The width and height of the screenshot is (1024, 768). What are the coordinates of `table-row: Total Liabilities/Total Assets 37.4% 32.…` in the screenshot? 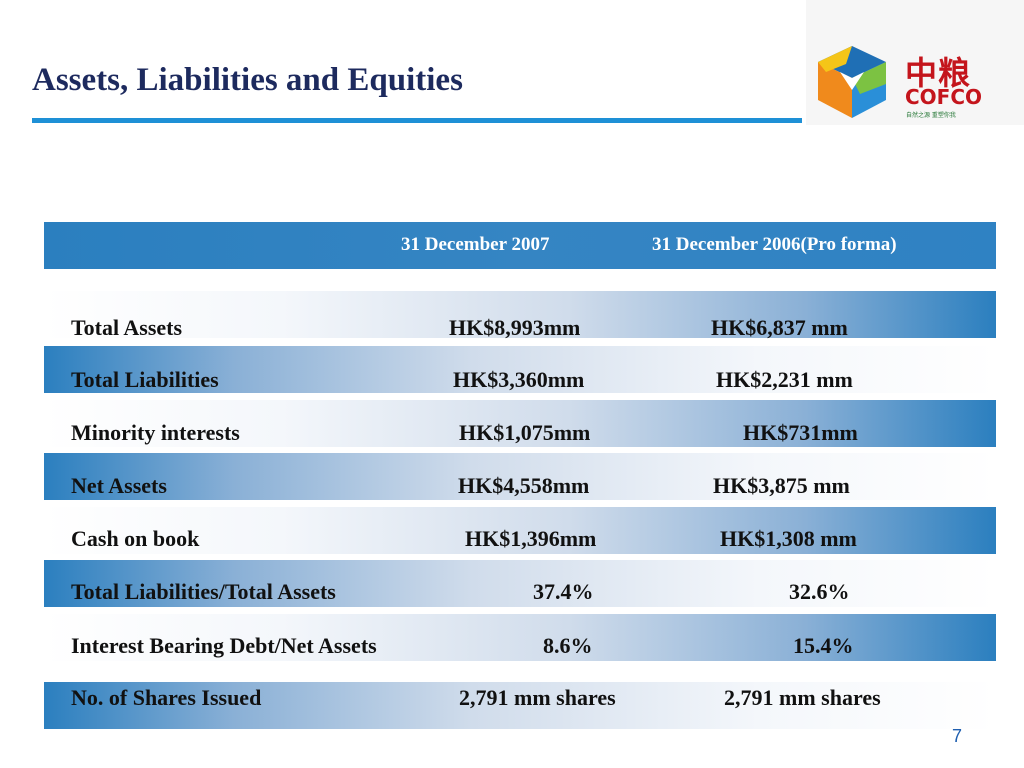 It's located at (520, 583).